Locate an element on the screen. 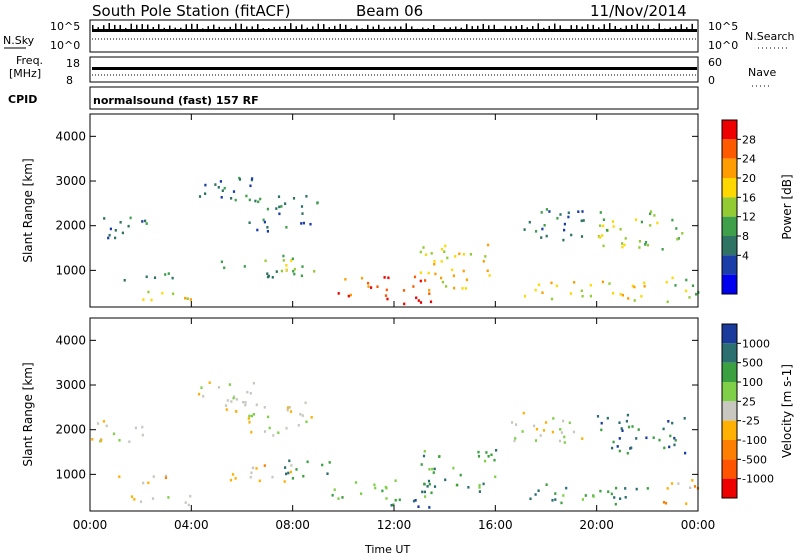 This screenshot has width=800, height=554. nsky-panel is located at coordinates (394, 36).